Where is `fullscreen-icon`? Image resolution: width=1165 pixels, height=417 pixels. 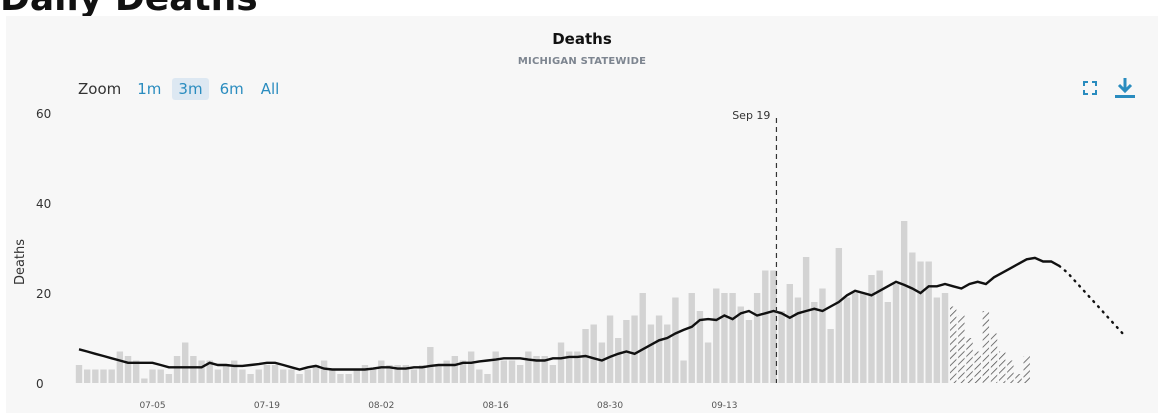 fullscreen-icon is located at coordinates (1090, 88).